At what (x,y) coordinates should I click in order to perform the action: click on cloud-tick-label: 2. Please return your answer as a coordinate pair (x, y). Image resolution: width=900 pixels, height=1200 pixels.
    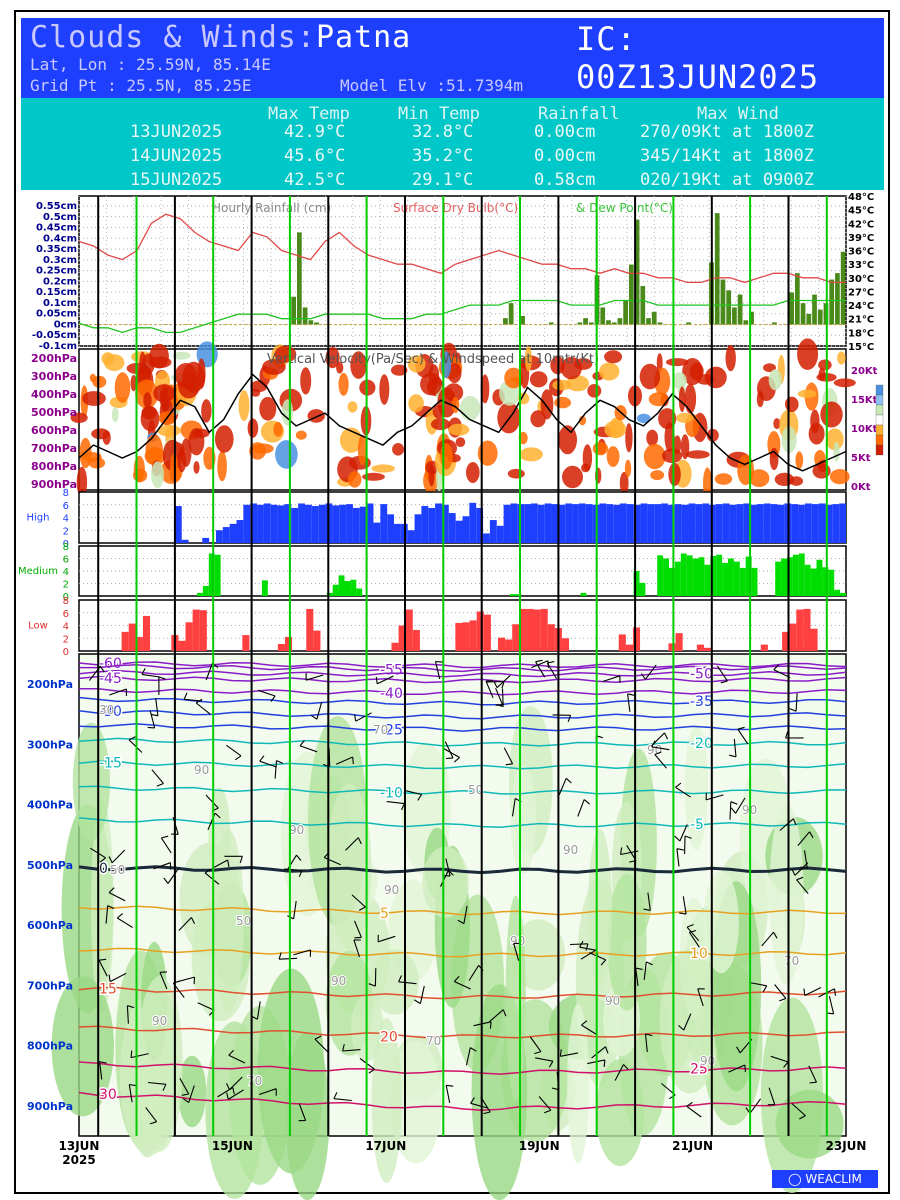
    Looking at the image, I should click on (66, 531).